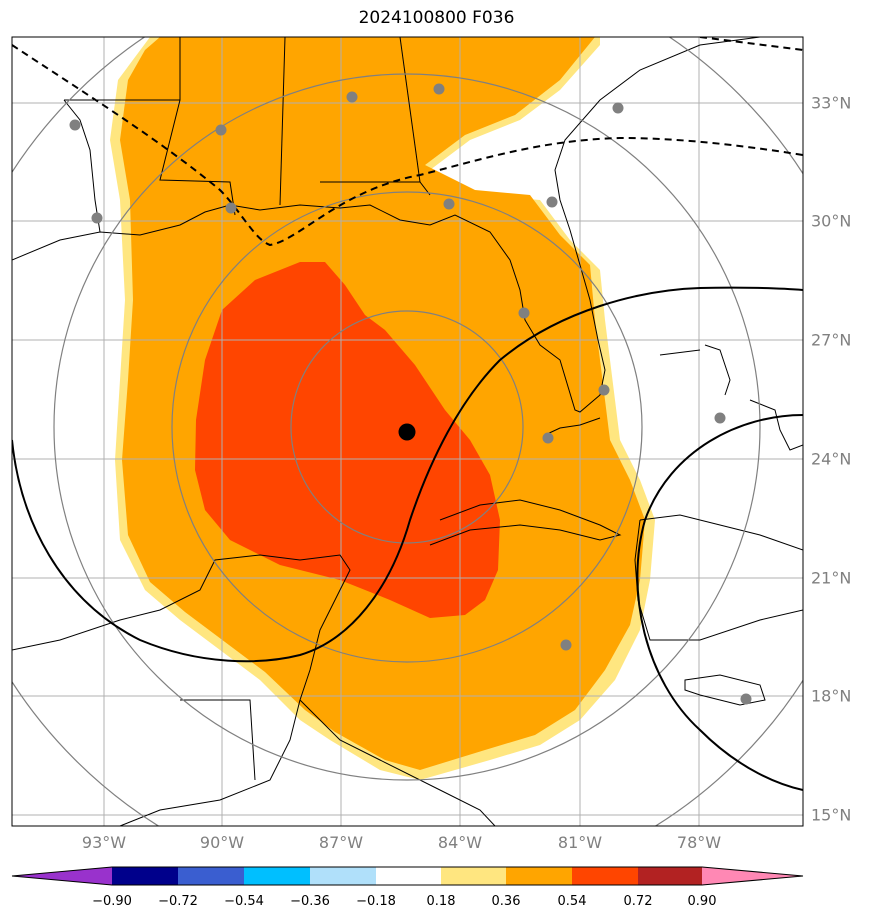  What do you see at coordinates (178, 901) in the screenshot?
I see `colorbar-tick-label: −0.72` at bounding box center [178, 901].